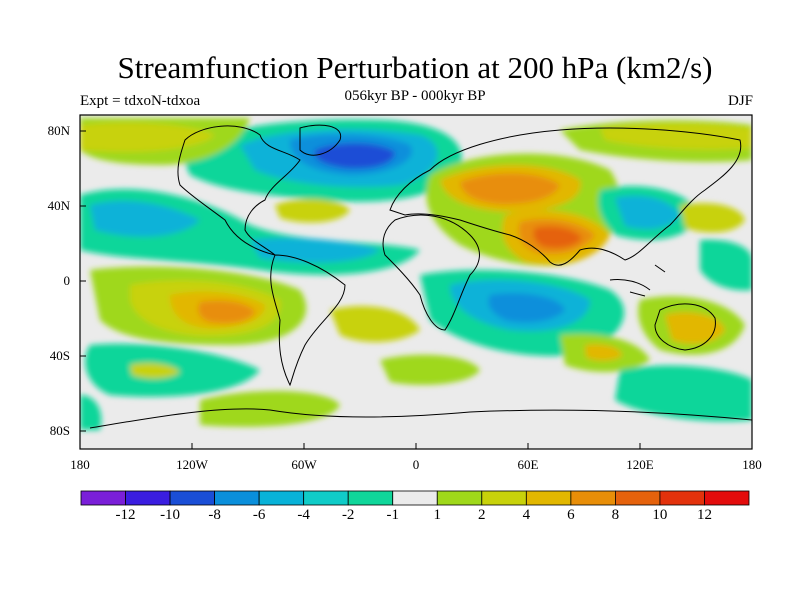 The width and height of the screenshot is (800, 600). I want to click on coastline-south-america, so click(308, 320).